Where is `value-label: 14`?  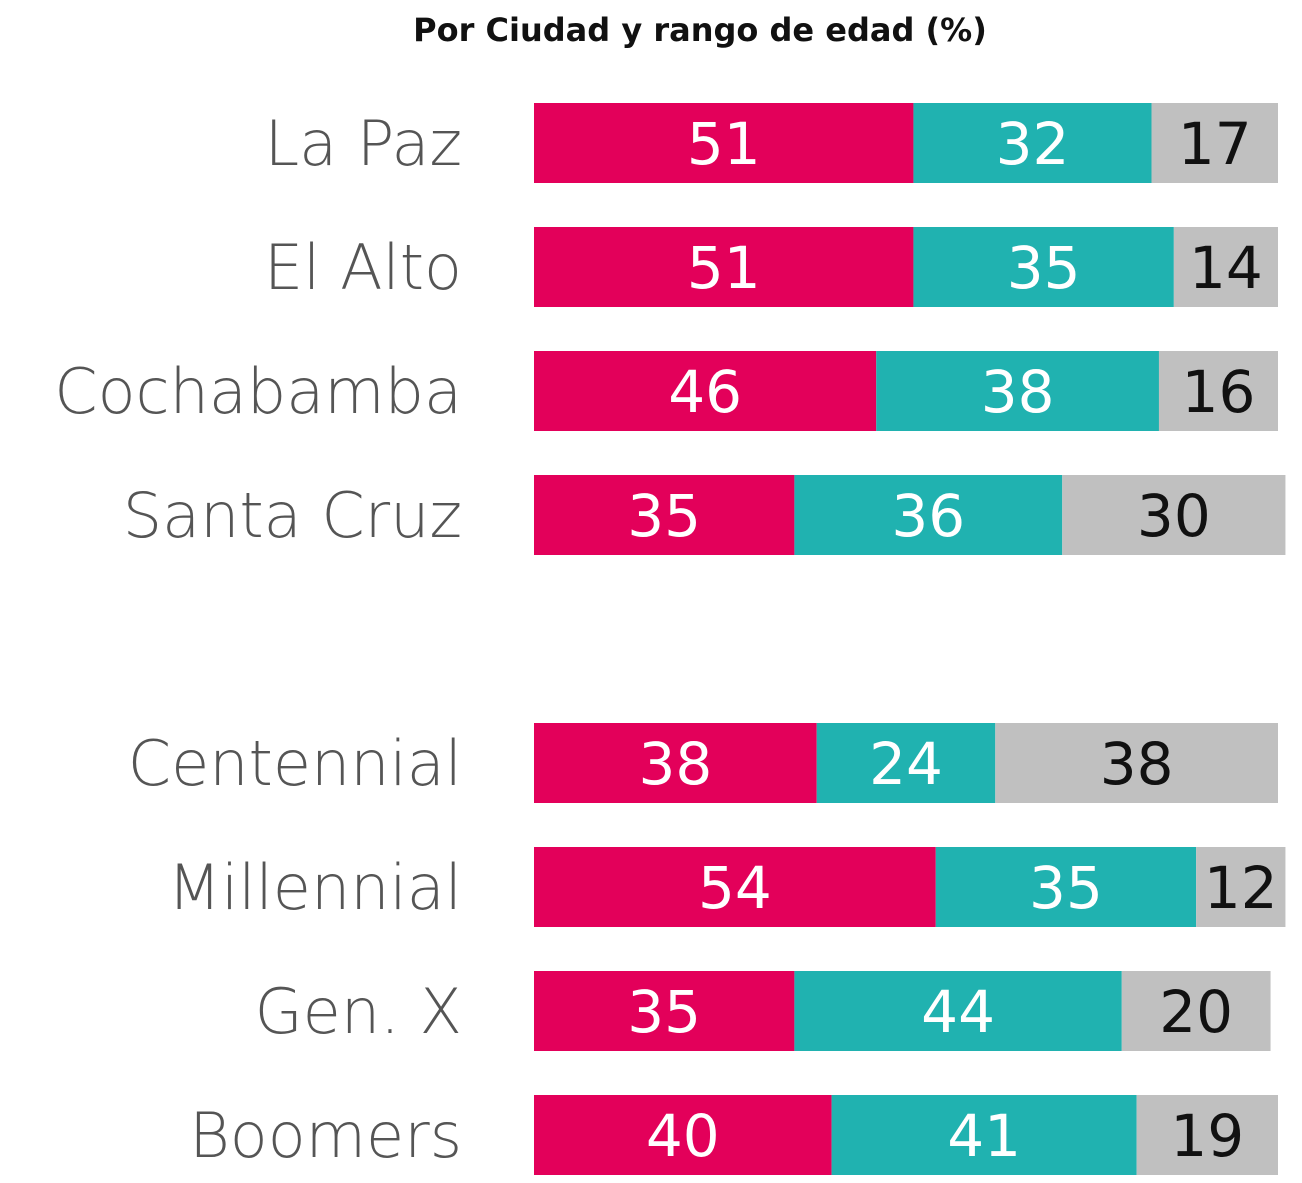 value-label: 14 is located at coordinates (1226, 268).